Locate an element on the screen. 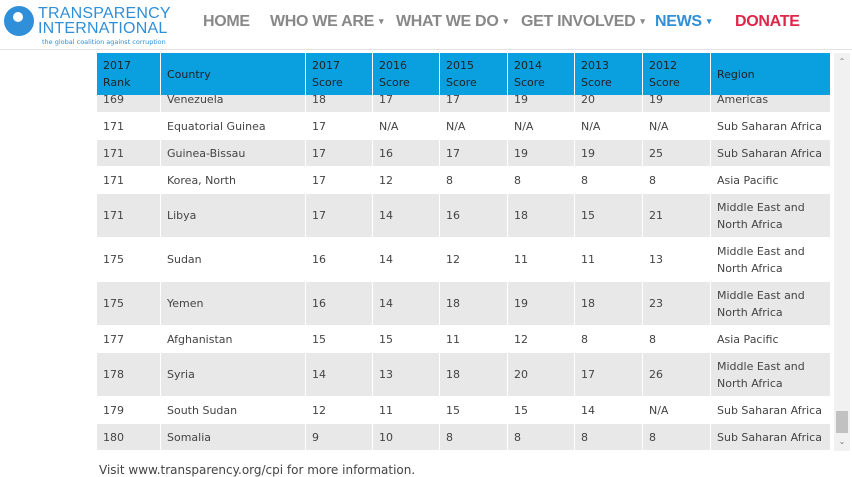 The width and height of the screenshot is (852, 477). column-header: Country is located at coordinates (233, 74).